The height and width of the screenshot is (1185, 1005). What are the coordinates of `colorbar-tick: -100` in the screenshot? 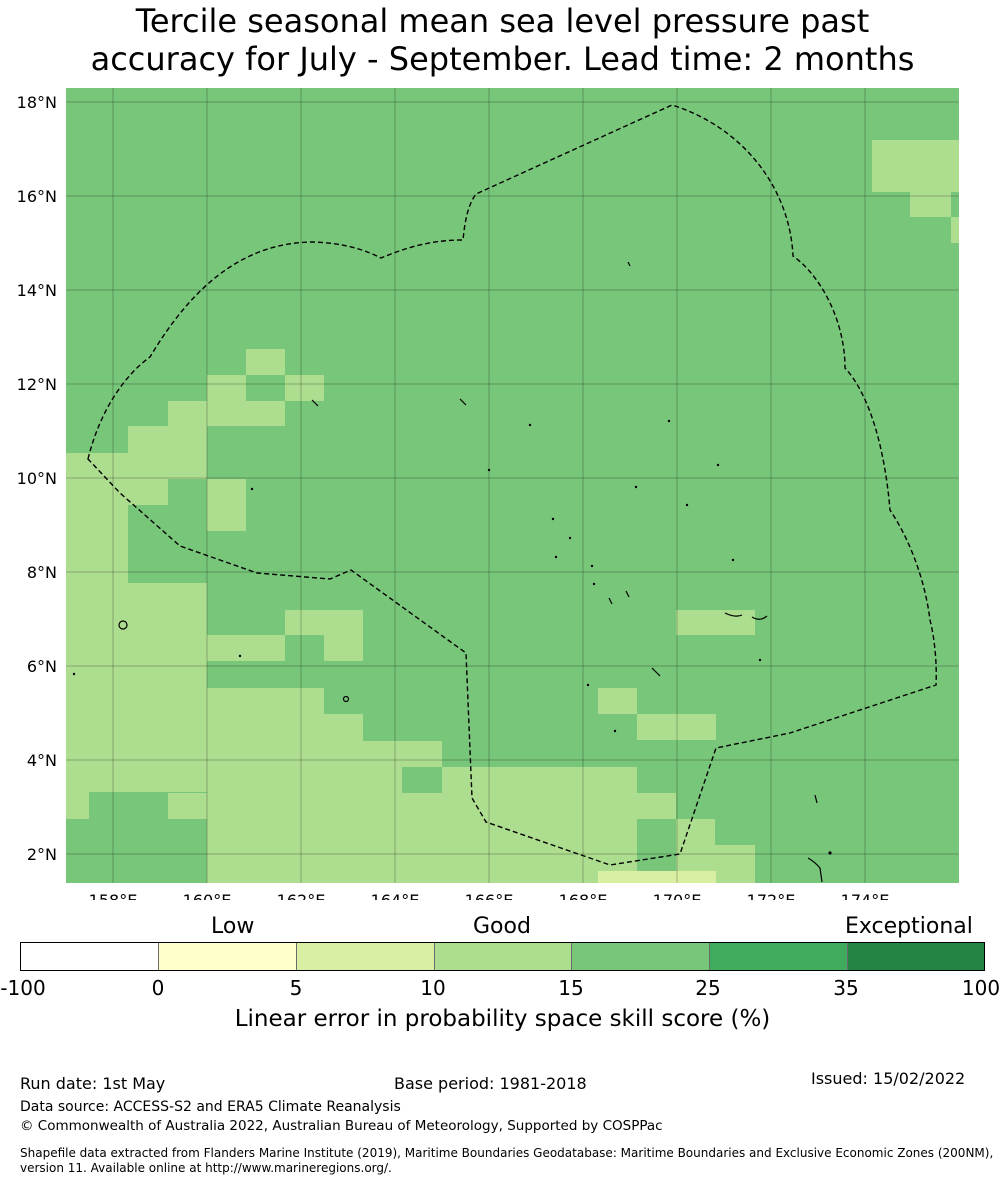 It's located at (23, 988).